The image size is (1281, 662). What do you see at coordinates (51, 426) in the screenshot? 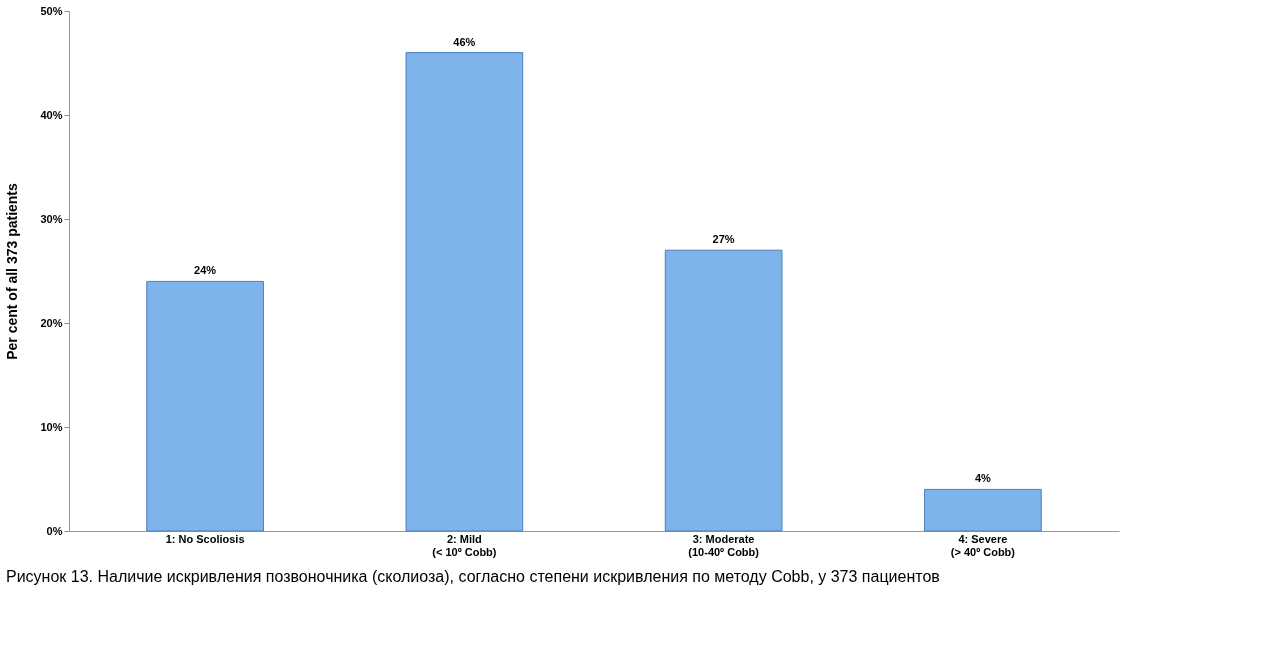
I see `y-tick-label: 10%` at bounding box center [51, 426].